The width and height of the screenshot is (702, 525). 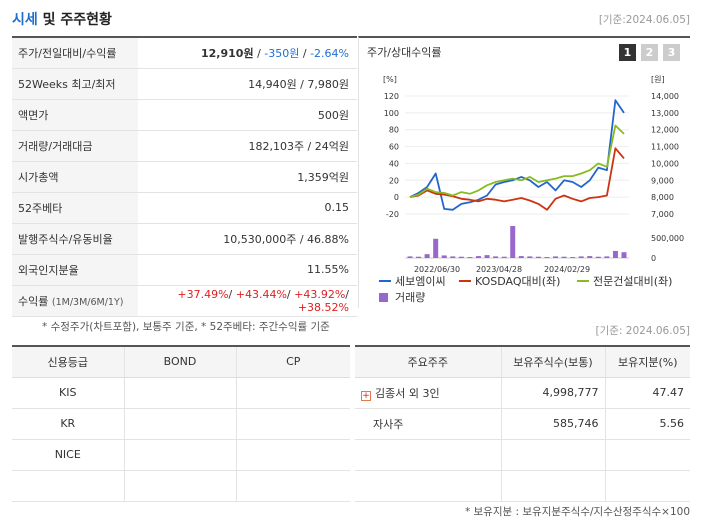 I want to click on legend-label: 전문건설대비(좌), so click(x=632, y=281).